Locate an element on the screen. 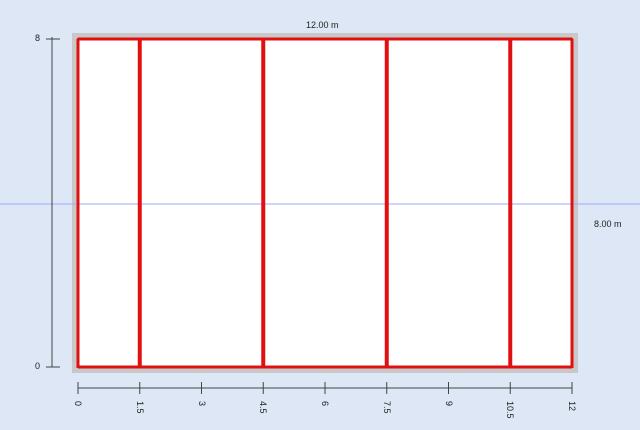  x-tick-label: 0 is located at coordinates (78, 404).